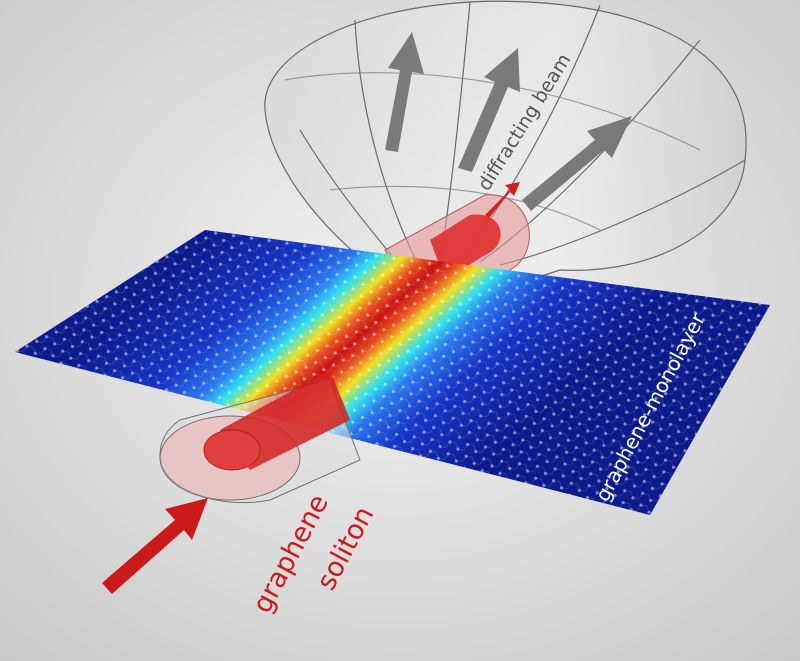 The width and height of the screenshot is (800, 661). Describe the element at coordinates (508, 121) in the screenshot. I see `beam-arrows` at that location.